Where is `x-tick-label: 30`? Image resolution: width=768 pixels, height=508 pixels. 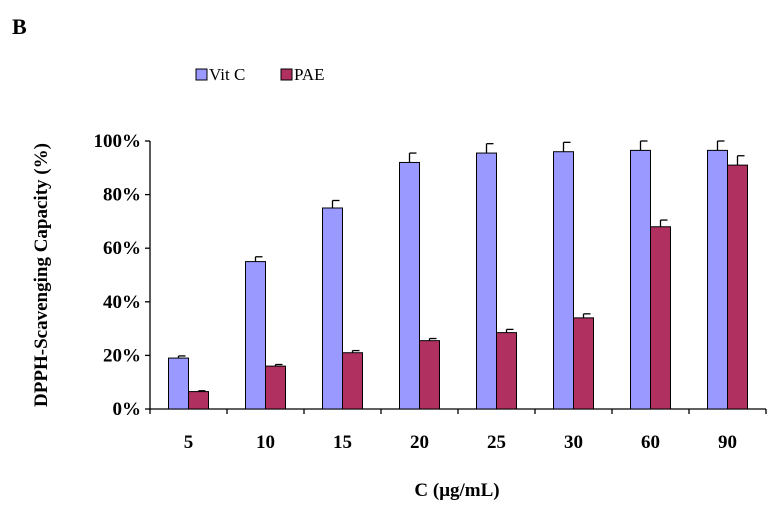 x-tick-label: 30 is located at coordinates (573, 442).